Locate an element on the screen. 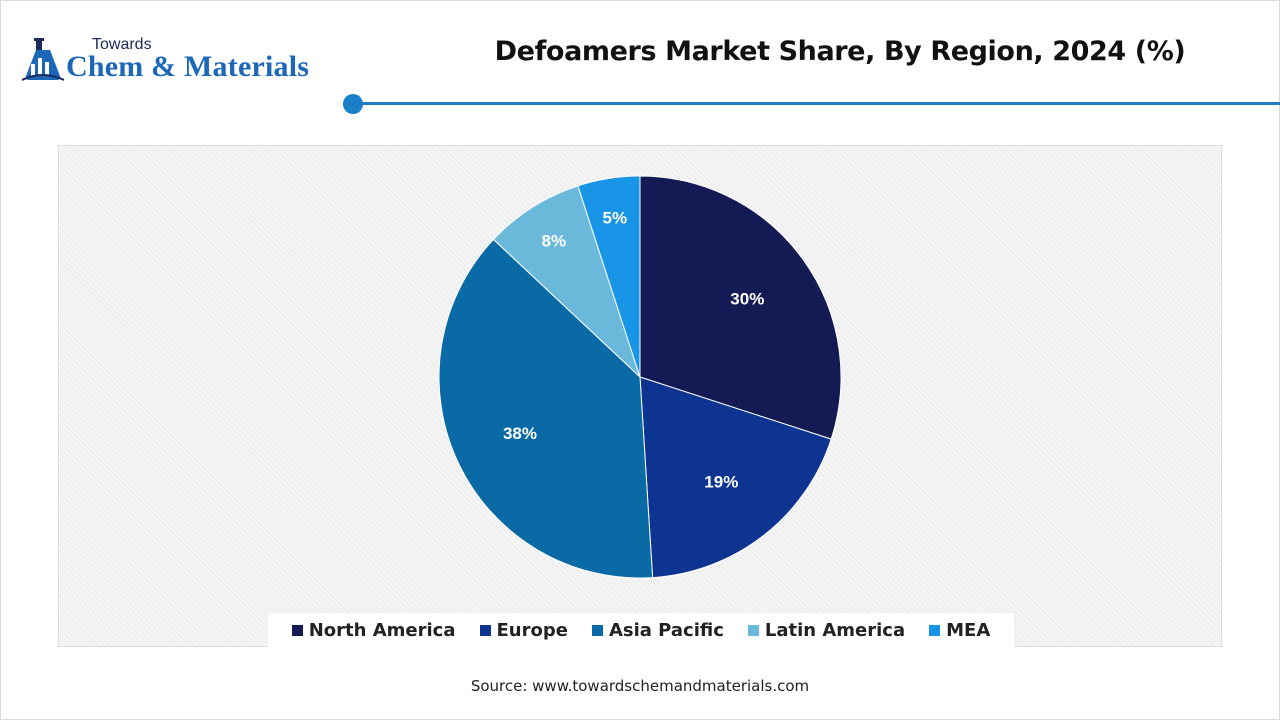 This screenshot has width=1280, height=720. source-note: Source: www.towardschemandmaterials.com is located at coordinates (640, 686).